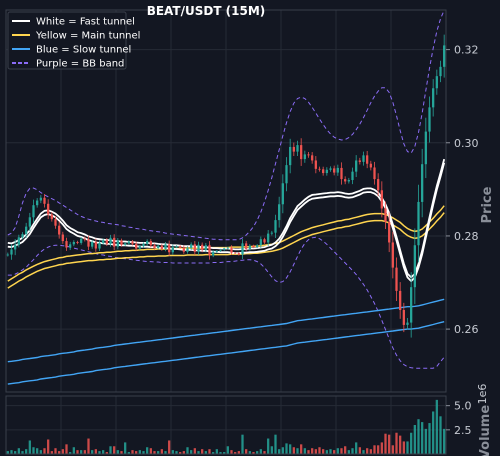  I want to click on volume-tick-label-0: 2.5, so click(463, 430).